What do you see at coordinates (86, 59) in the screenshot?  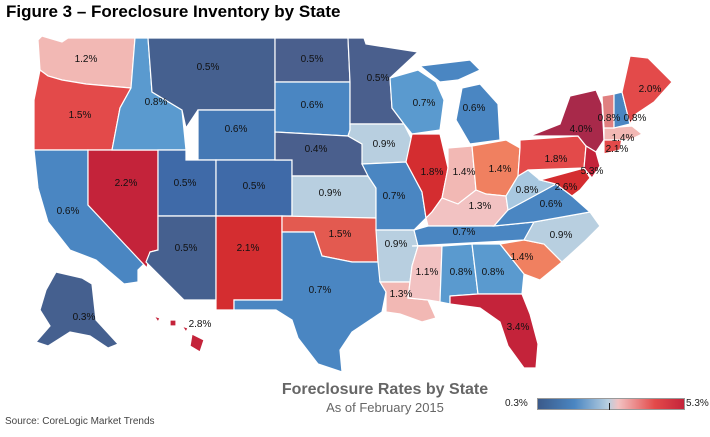 I see `label-wa: 1.2%` at bounding box center [86, 59].